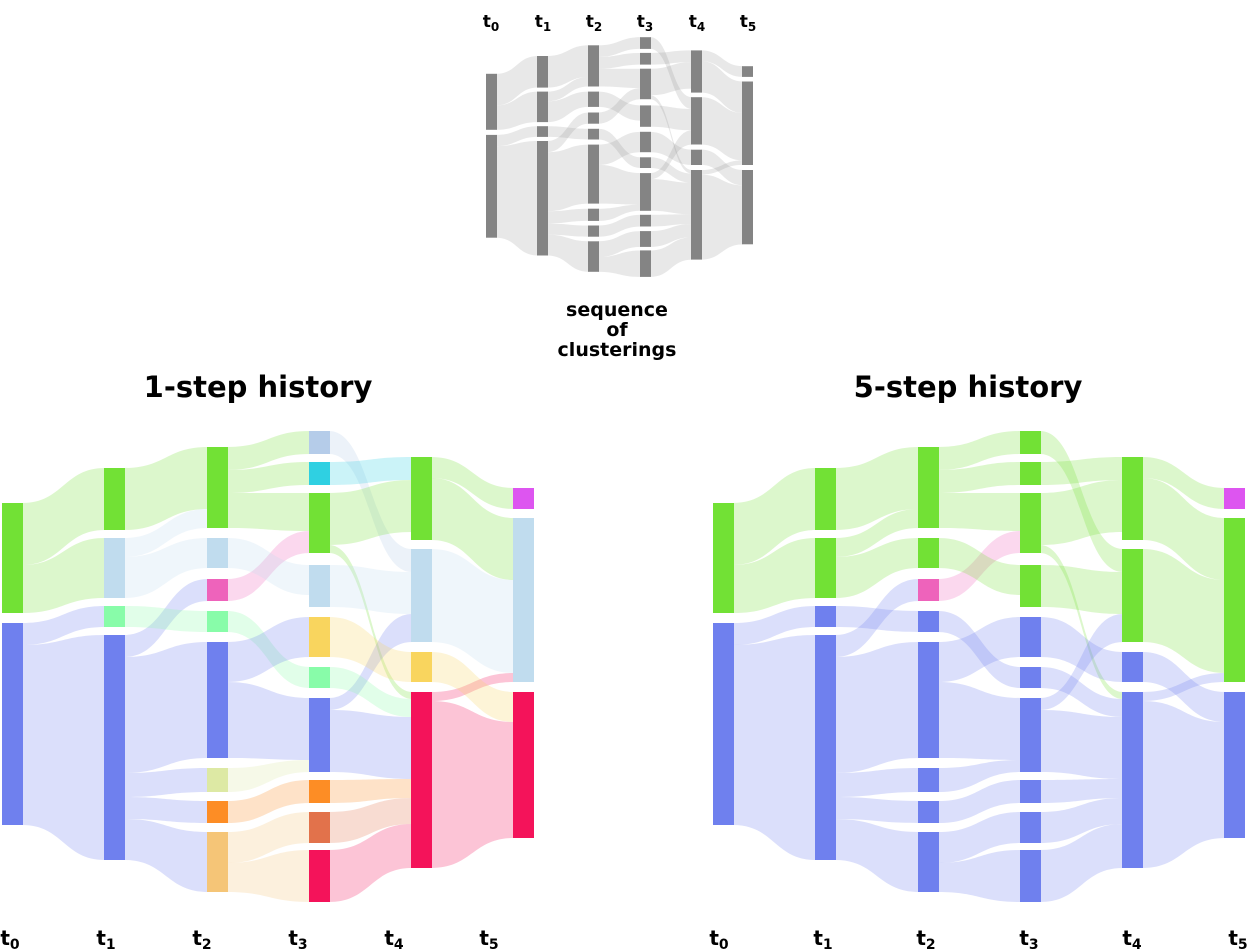 The width and height of the screenshot is (1248, 951). What do you see at coordinates (617, 310) in the screenshot?
I see `caption-line: sequence` at bounding box center [617, 310].